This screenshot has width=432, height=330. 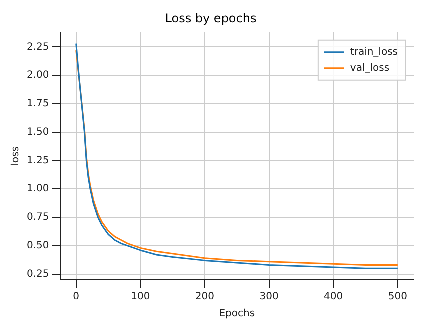 What do you see at coordinates (370, 68) in the screenshot?
I see `legend-label: val_loss` at bounding box center [370, 68].